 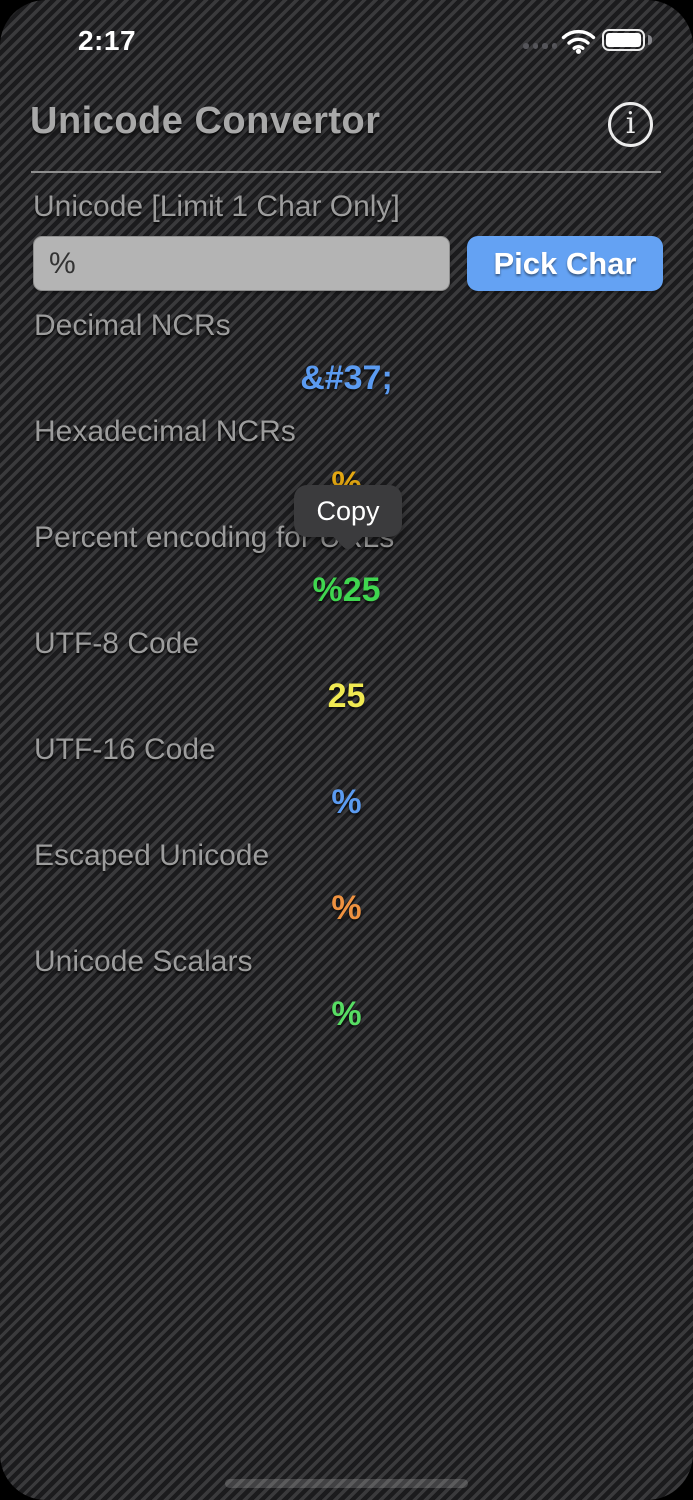 What do you see at coordinates (346, 172) in the screenshot?
I see `header-divider` at bounding box center [346, 172].